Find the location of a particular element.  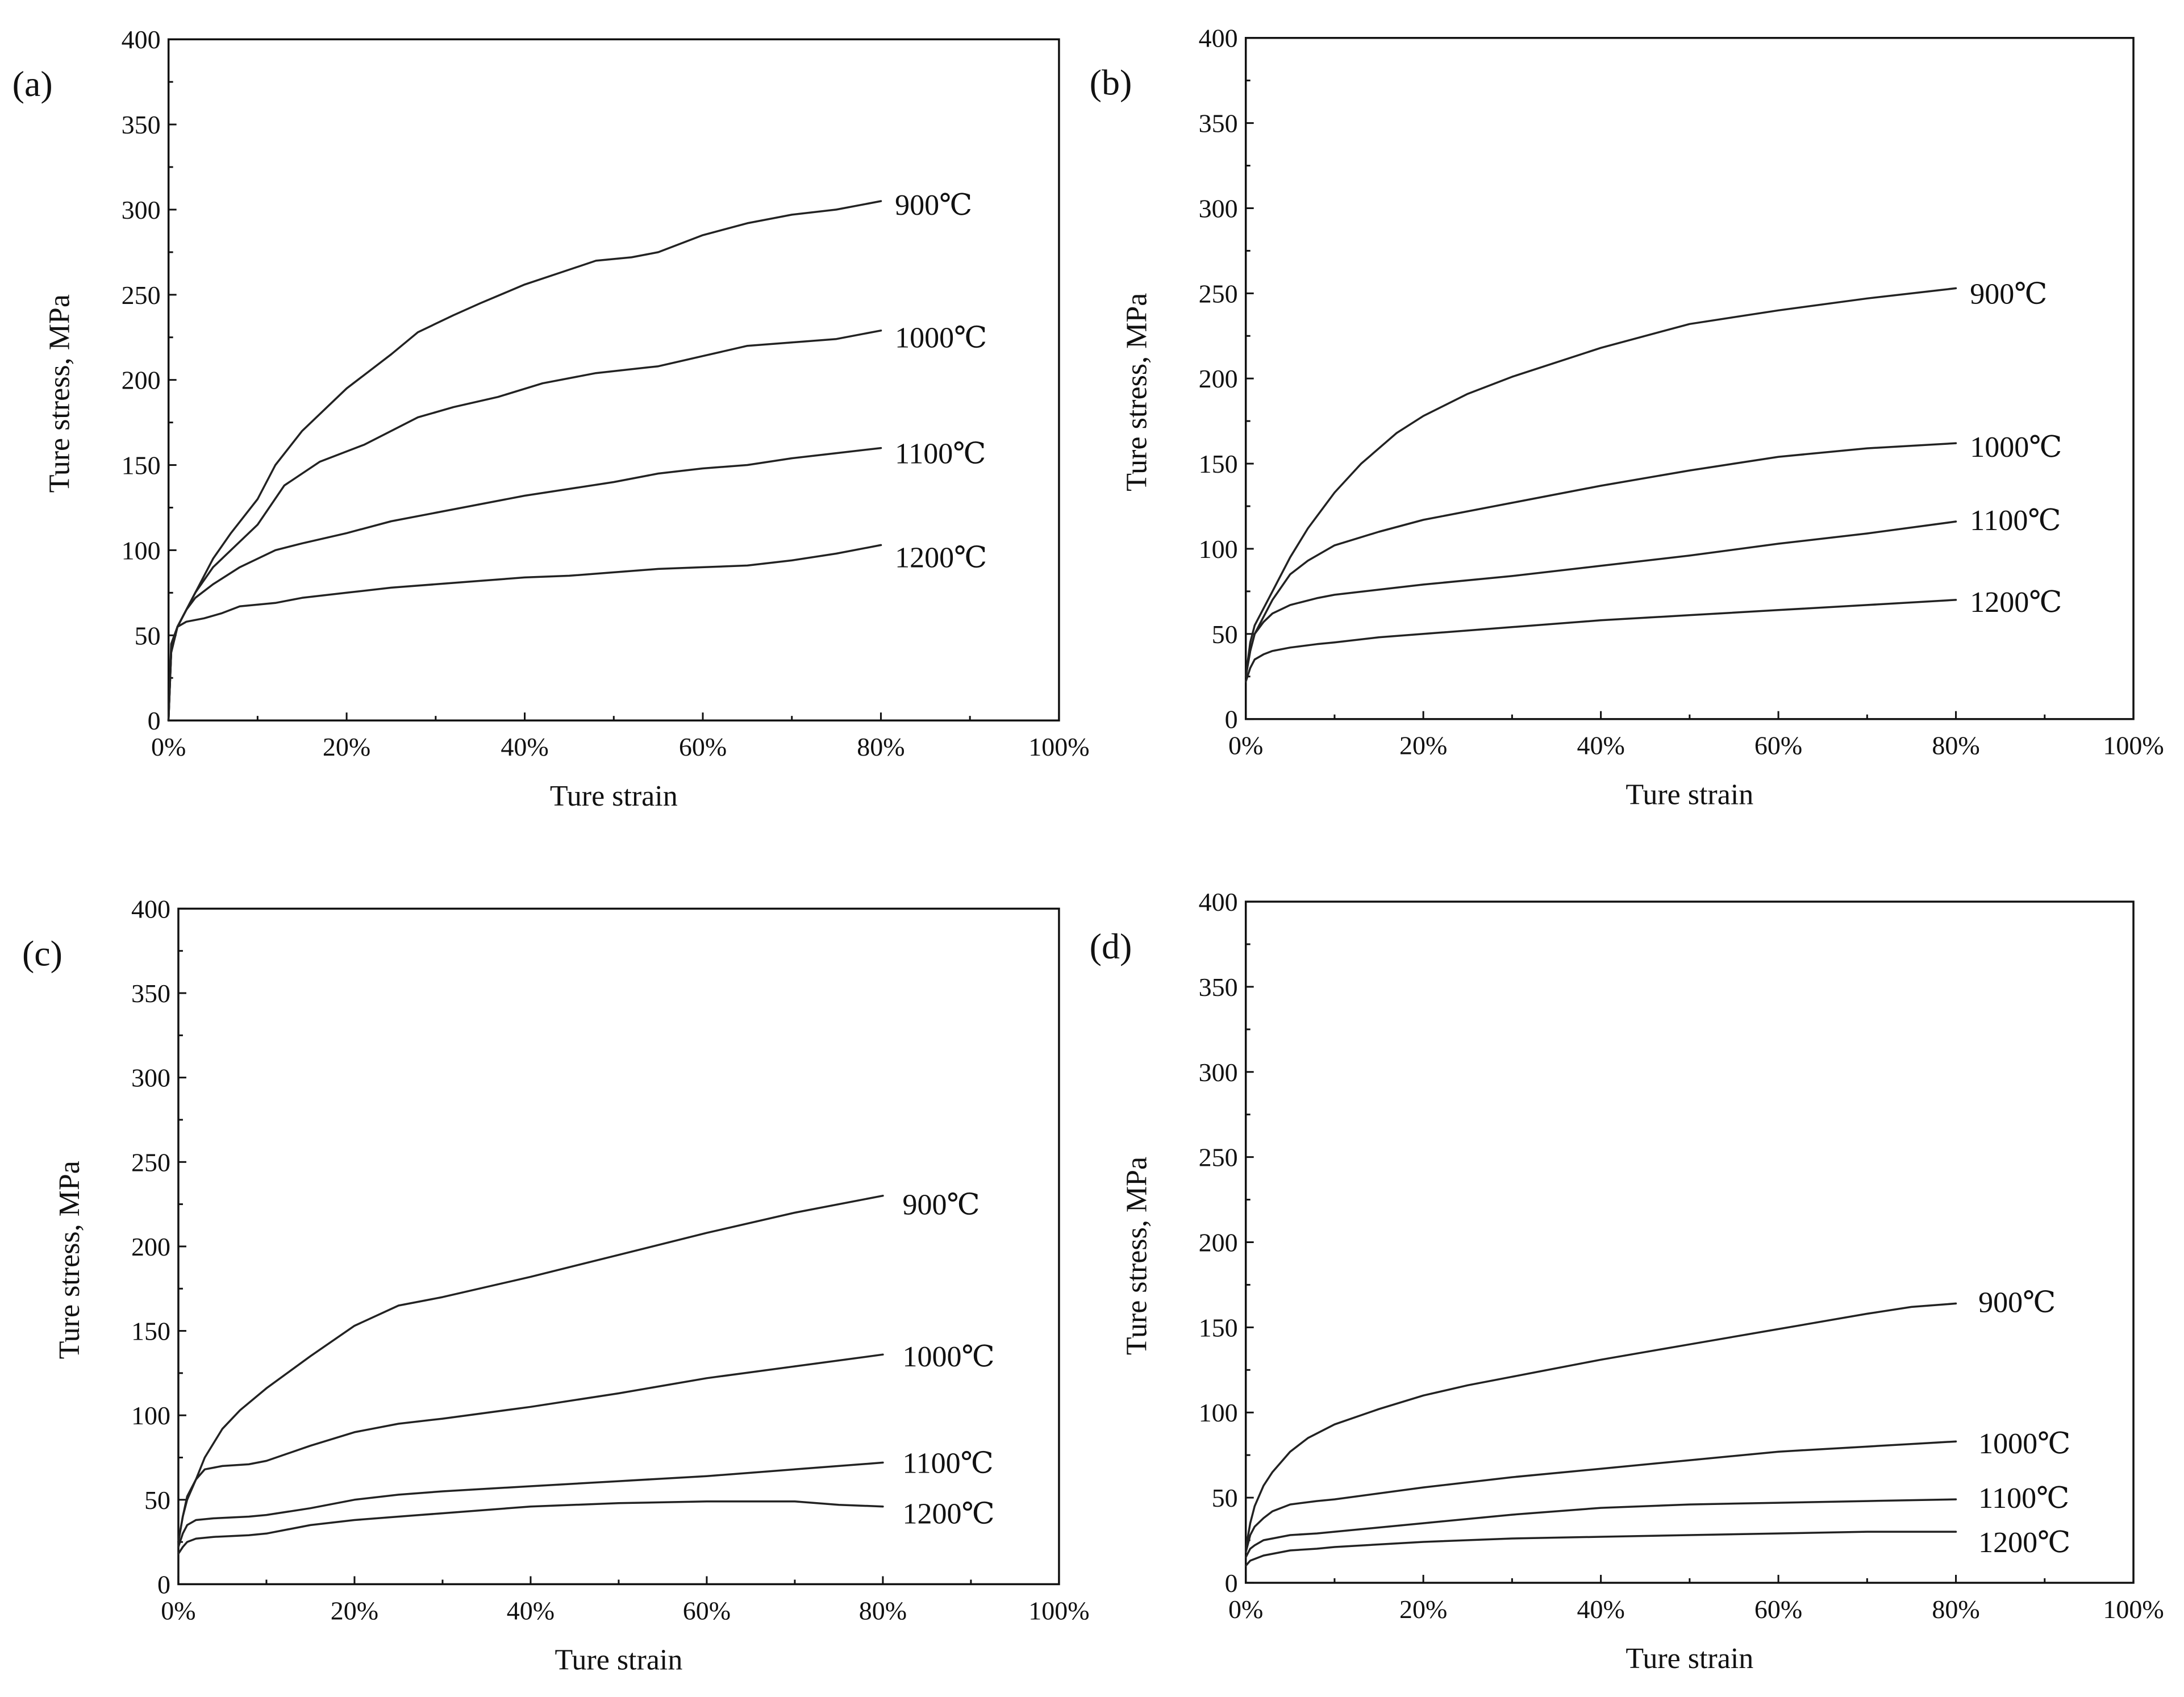

panel-label: (d) is located at coordinates (1111, 946).